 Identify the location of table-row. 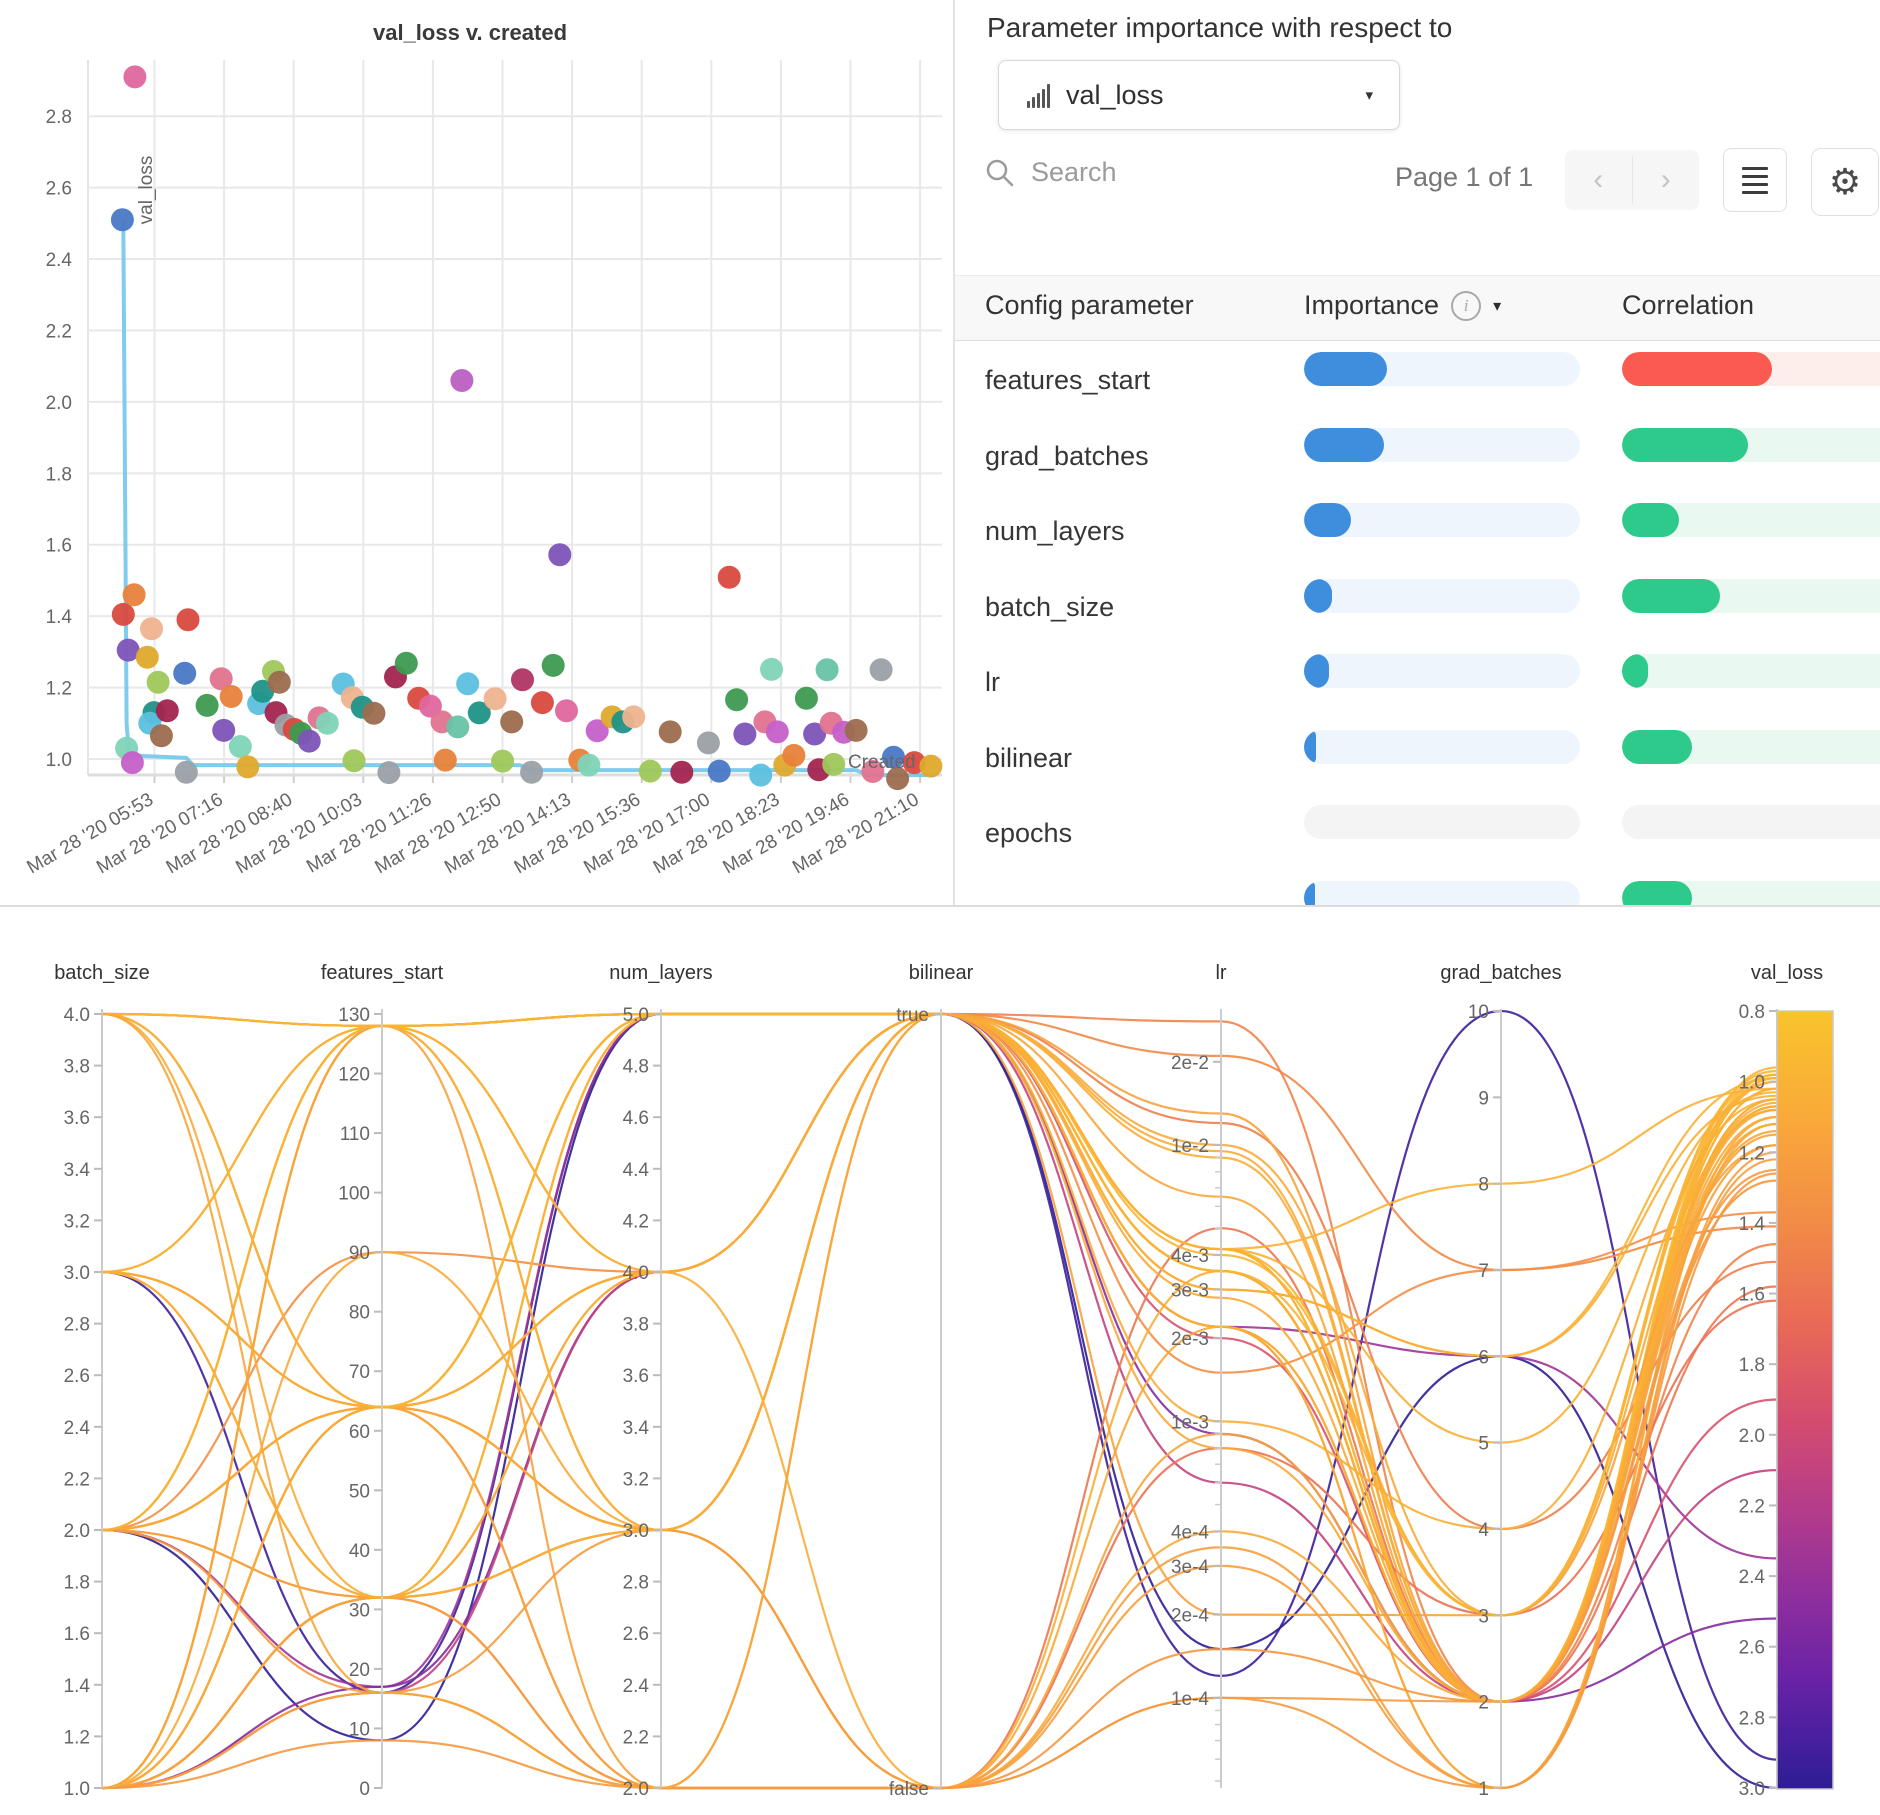
(1417, 886).